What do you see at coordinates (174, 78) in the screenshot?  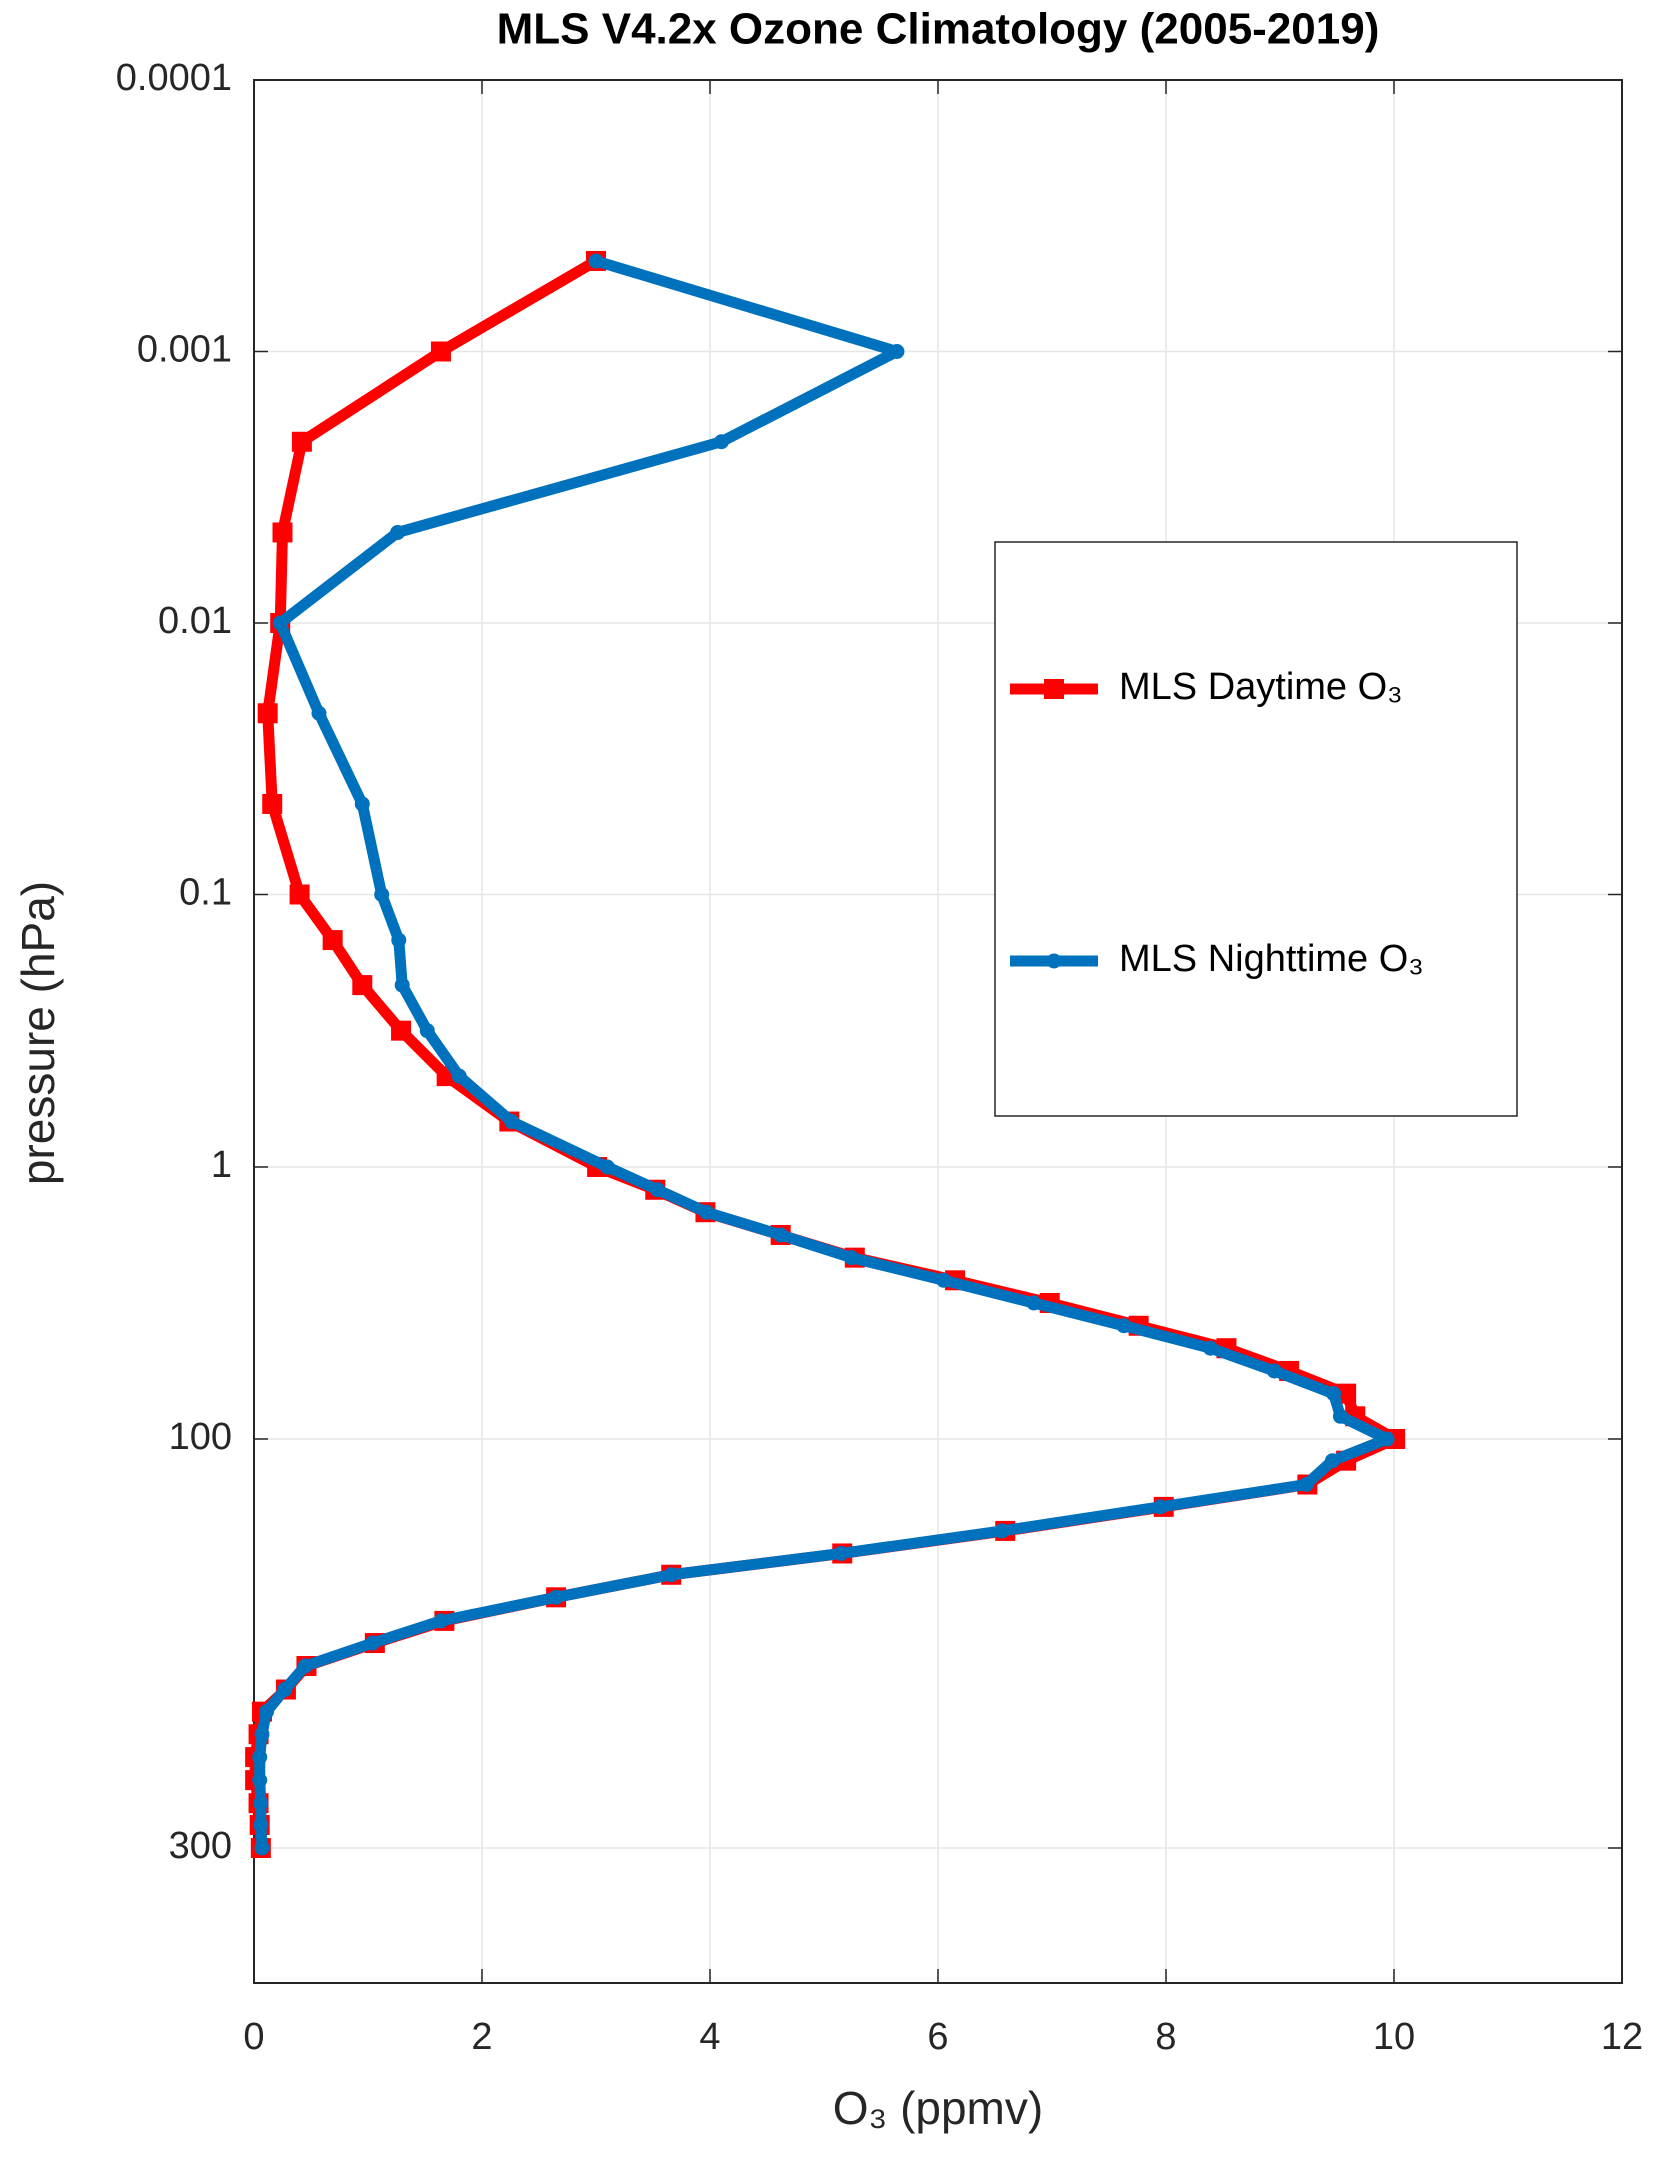 I see `y-tick-label: 0.0001` at bounding box center [174, 78].